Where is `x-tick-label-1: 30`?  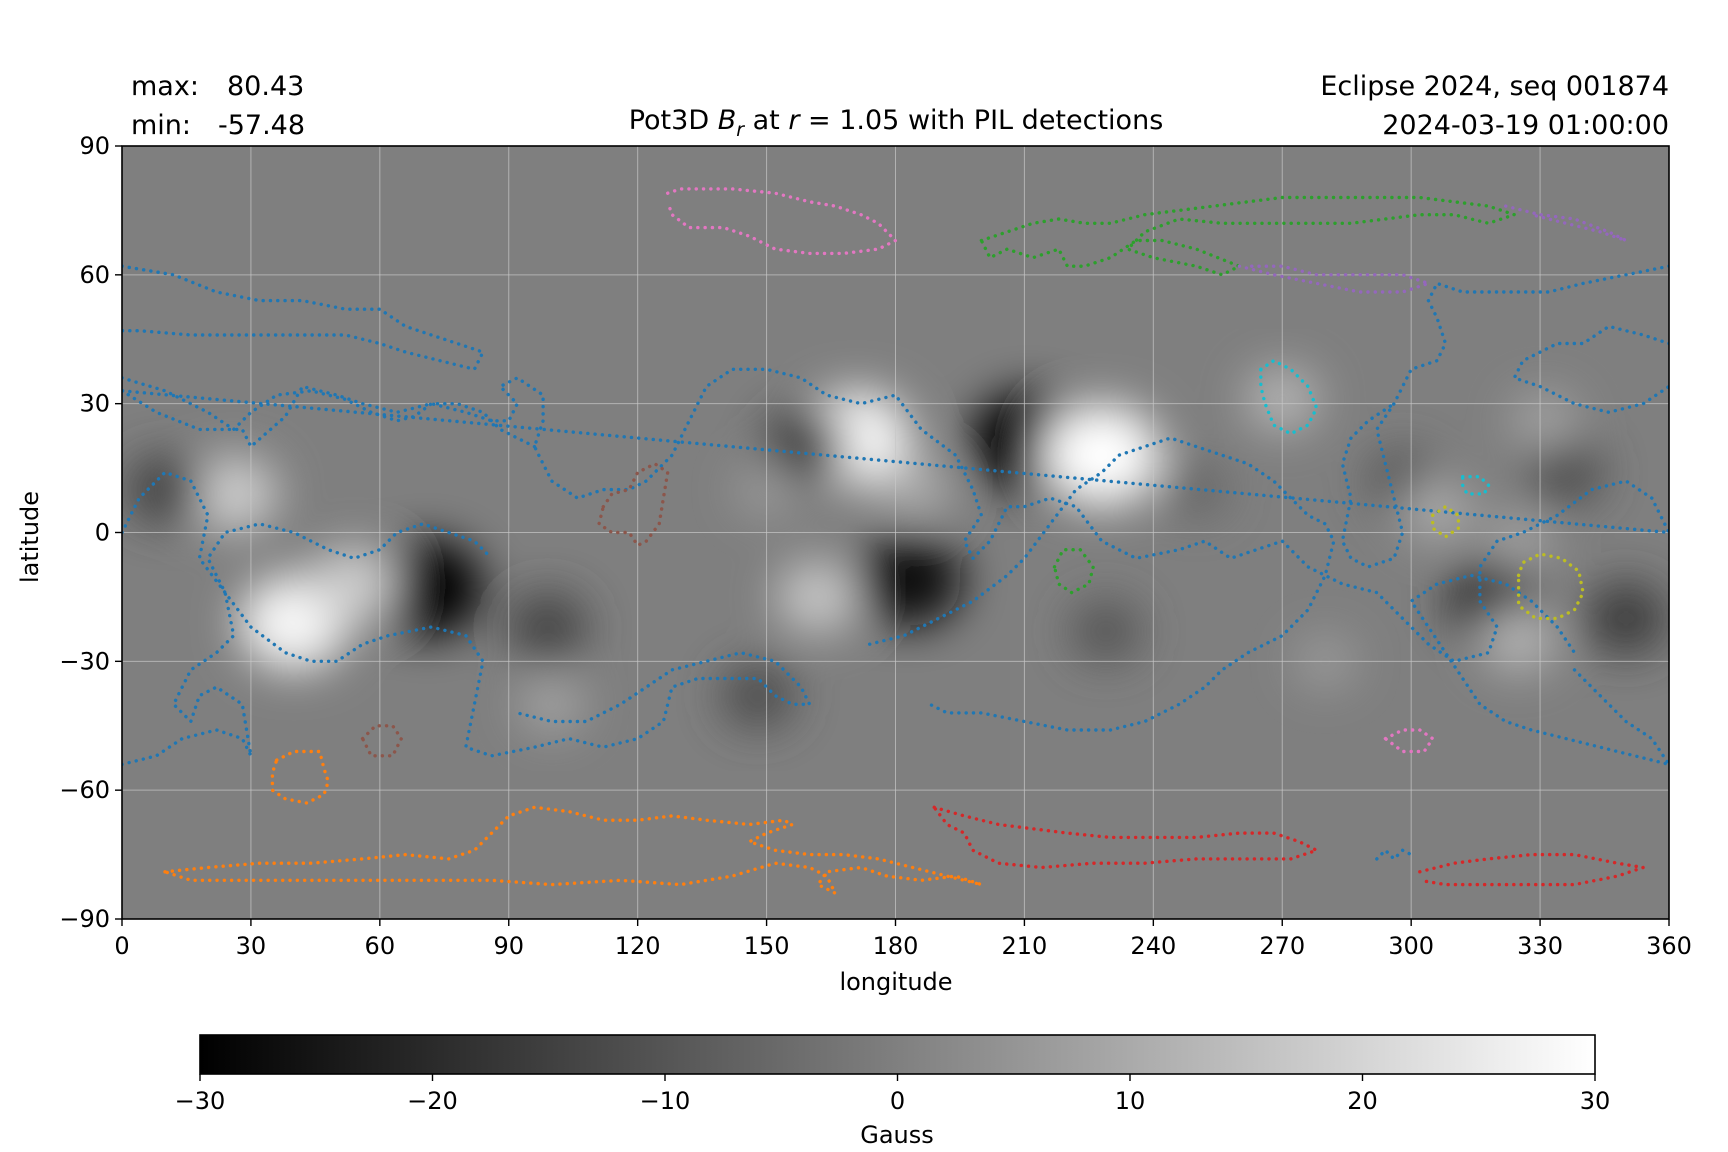 x-tick-label-1: 30 is located at coordinates (251, 946).